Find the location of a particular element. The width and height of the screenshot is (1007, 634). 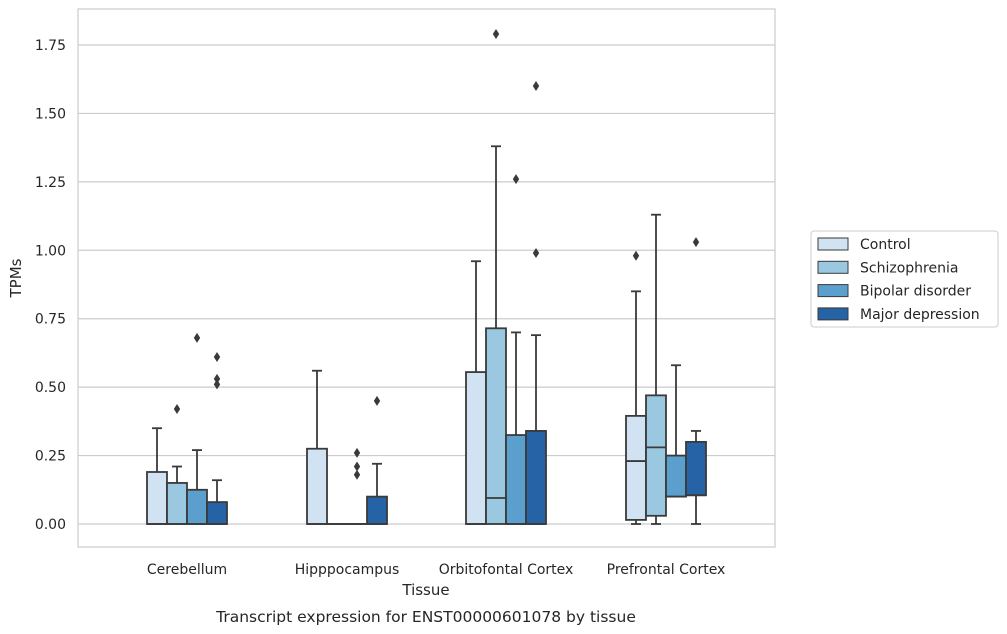

x-axis-title: Tissue is located at coordinates (425, 590).